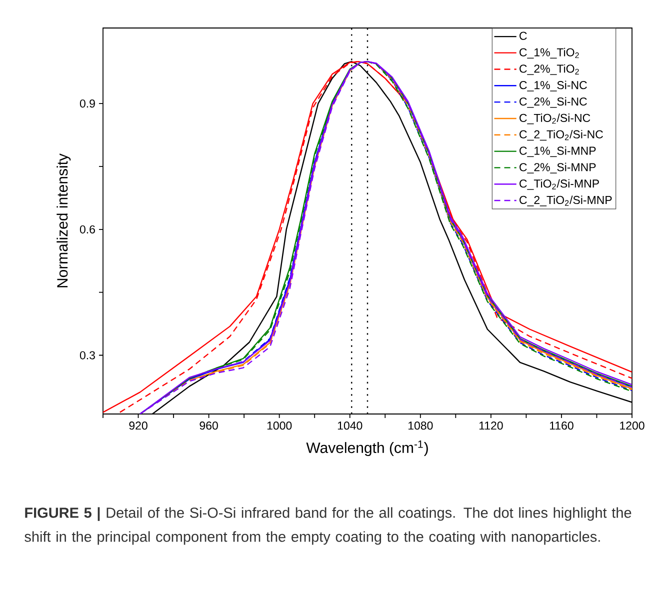  What do you see at coordinates (553, 86) in the screenshot?
I see `legend-label: C_1%_Si-NC` at bounding box center [553, 86].